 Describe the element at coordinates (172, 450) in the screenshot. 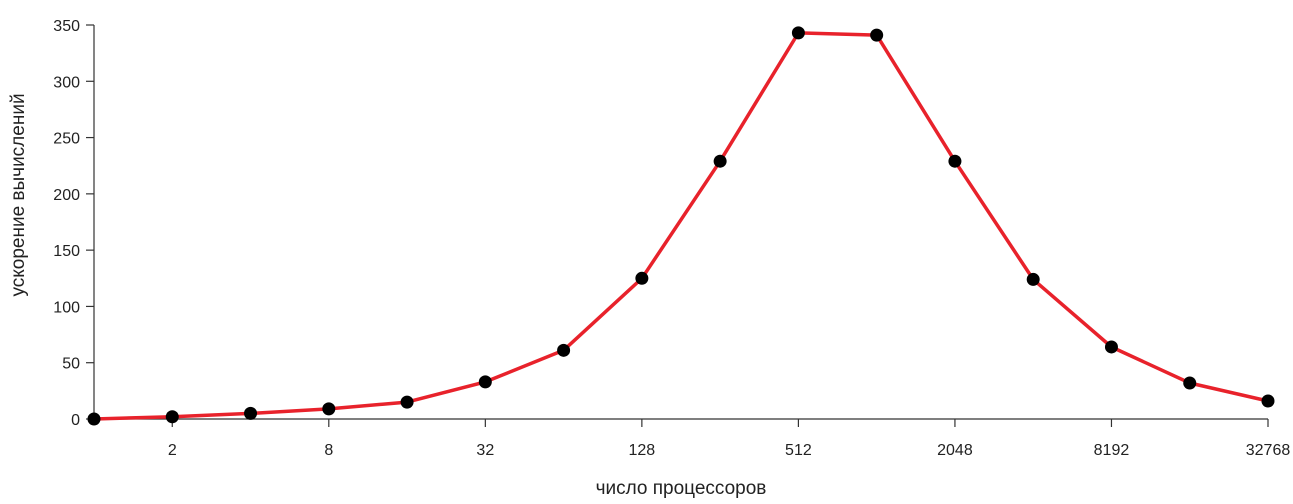

I see `x-tick-label: 2` at that location.